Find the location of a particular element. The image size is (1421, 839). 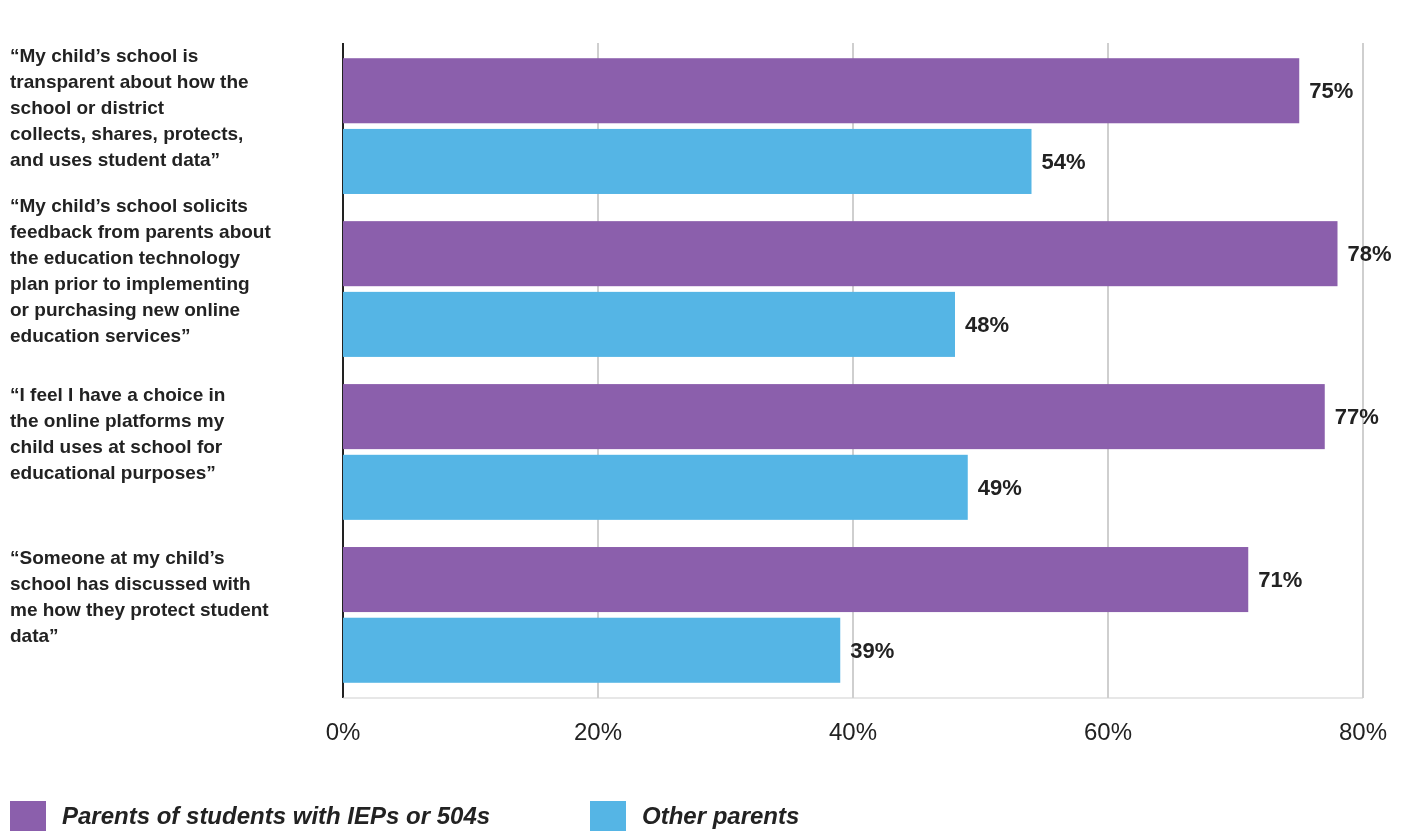

x-tick-label: 60% is located at coordinates (1108, 731).